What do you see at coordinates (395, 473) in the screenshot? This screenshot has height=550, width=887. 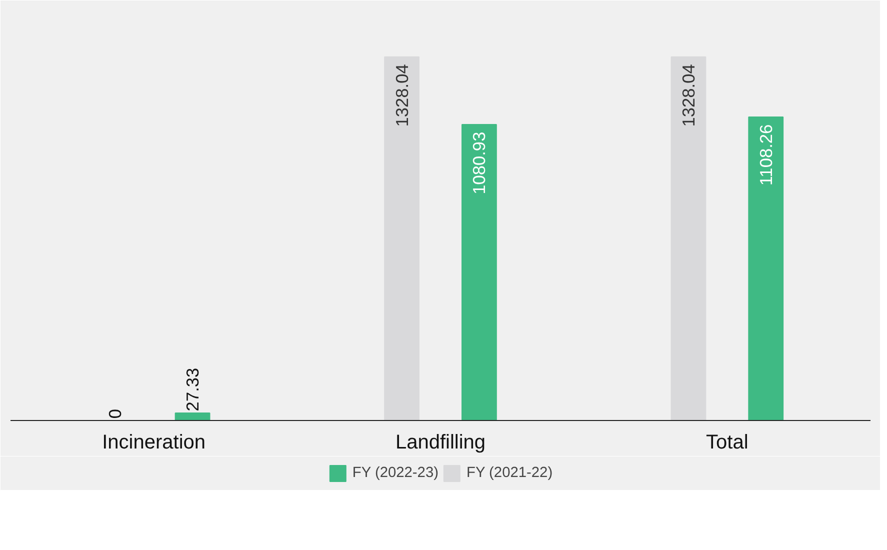 I see `legend-label: FY (2022-23)` at bounding box center [395, 473].